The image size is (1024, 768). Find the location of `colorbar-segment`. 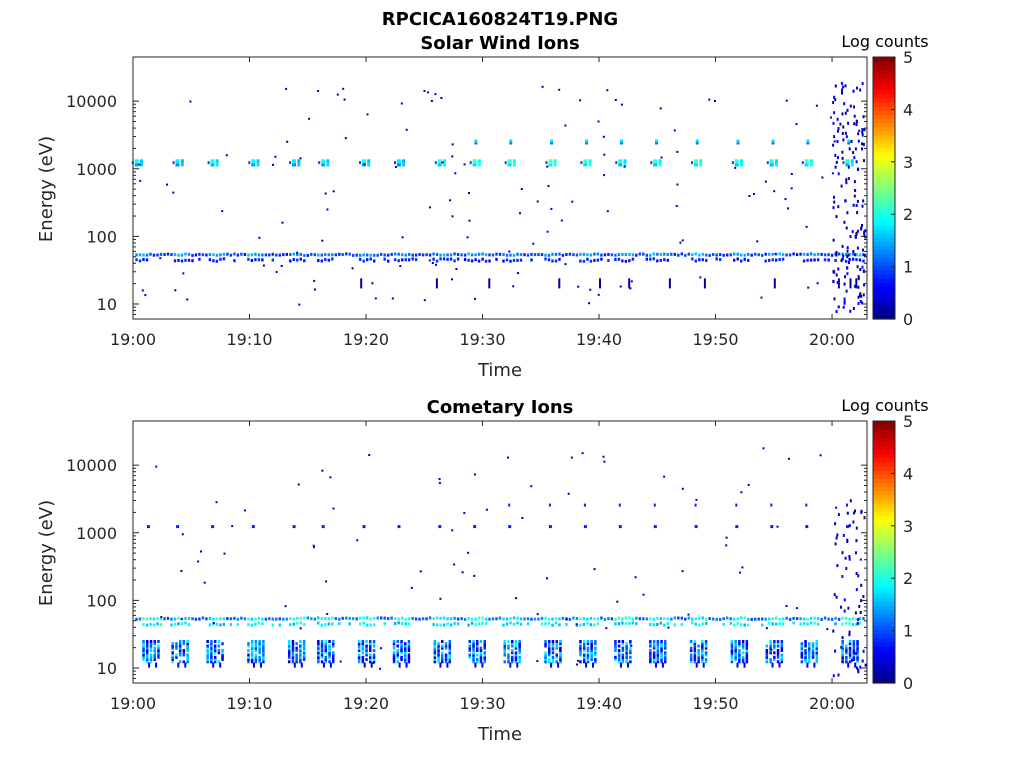

colorbar-segment is located at coordinates (884, 554).